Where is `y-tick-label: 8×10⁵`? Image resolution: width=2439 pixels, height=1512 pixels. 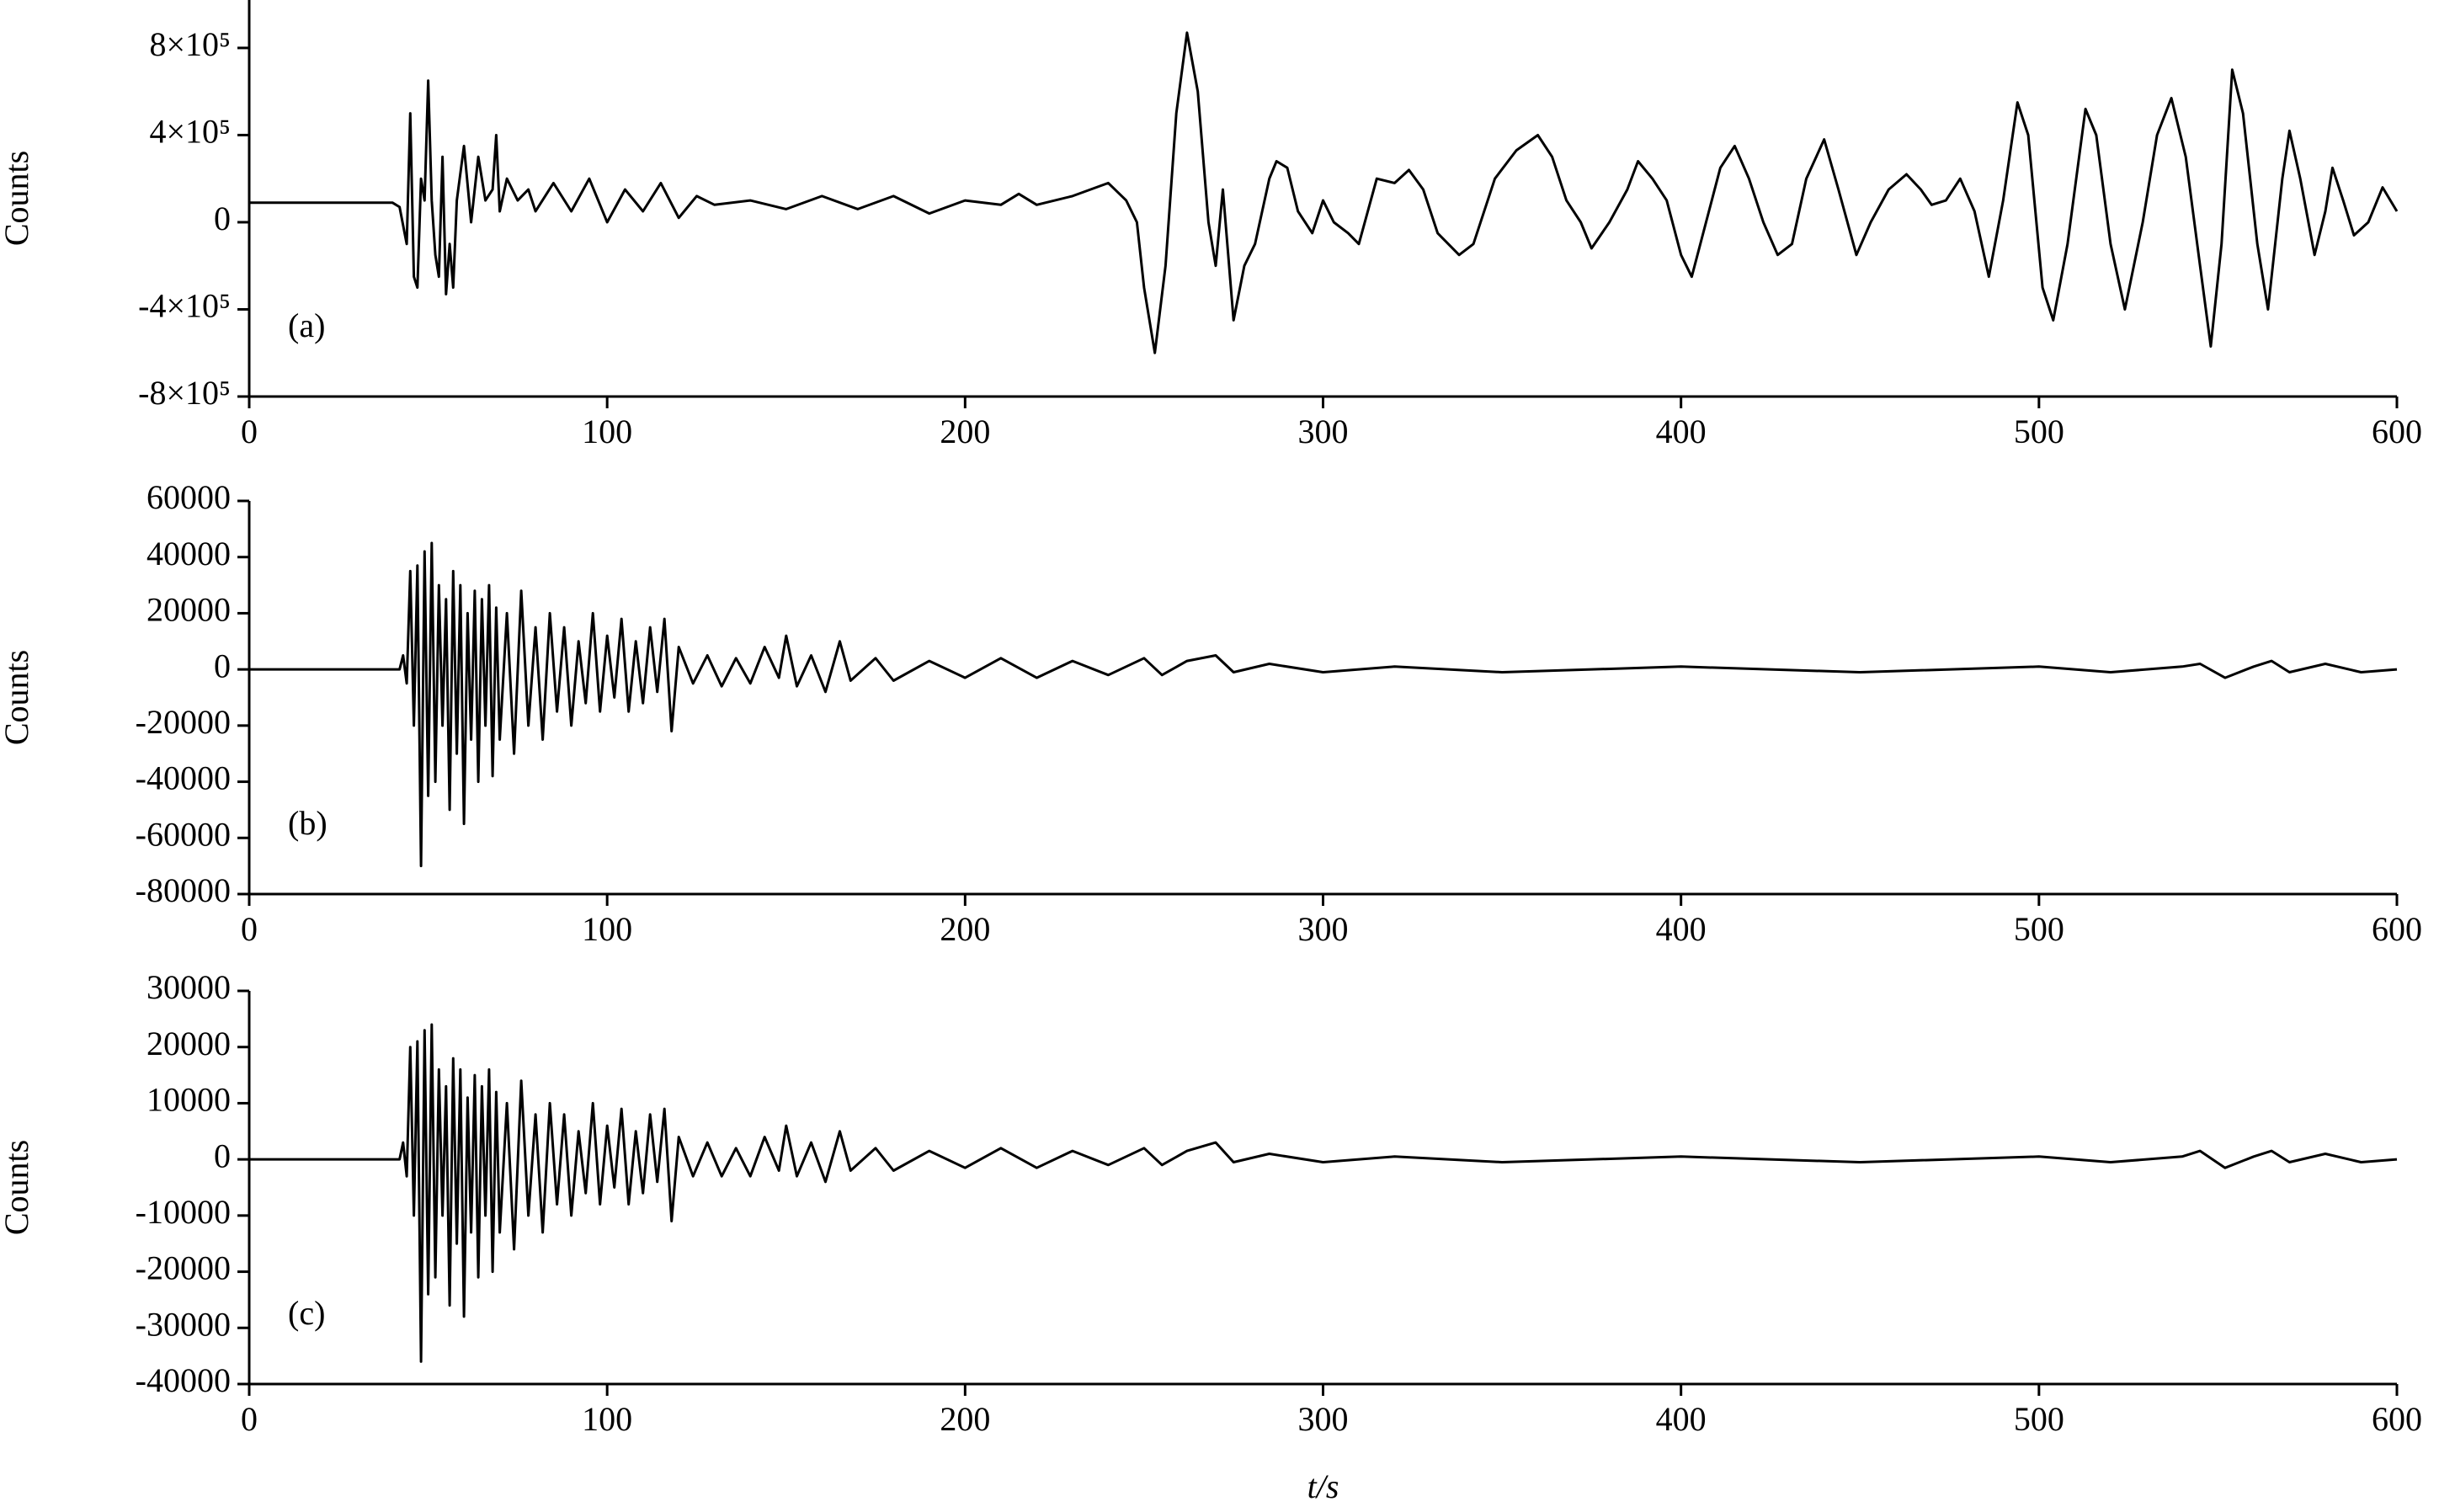
y-tick-label: 8×10⁵ is located at coordinates (190, 44).